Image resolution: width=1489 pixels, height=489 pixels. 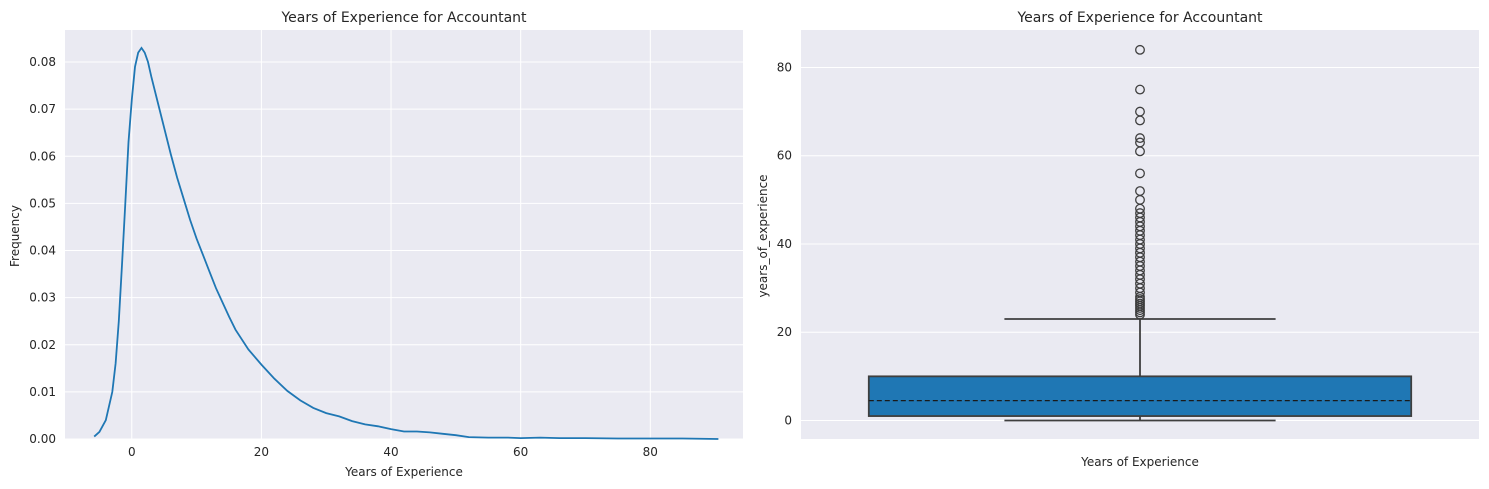 I want to click on kde-y-tick-label: 0.03, so click(x=42, y=298).